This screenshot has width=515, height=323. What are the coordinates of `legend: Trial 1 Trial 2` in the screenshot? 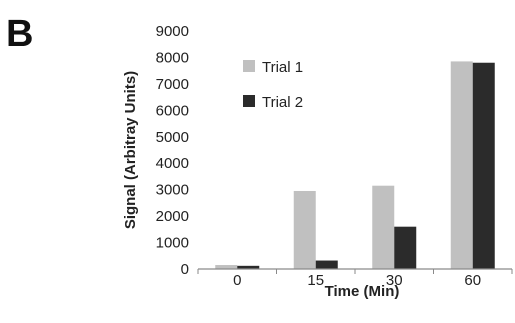 It's located at (273, 85).